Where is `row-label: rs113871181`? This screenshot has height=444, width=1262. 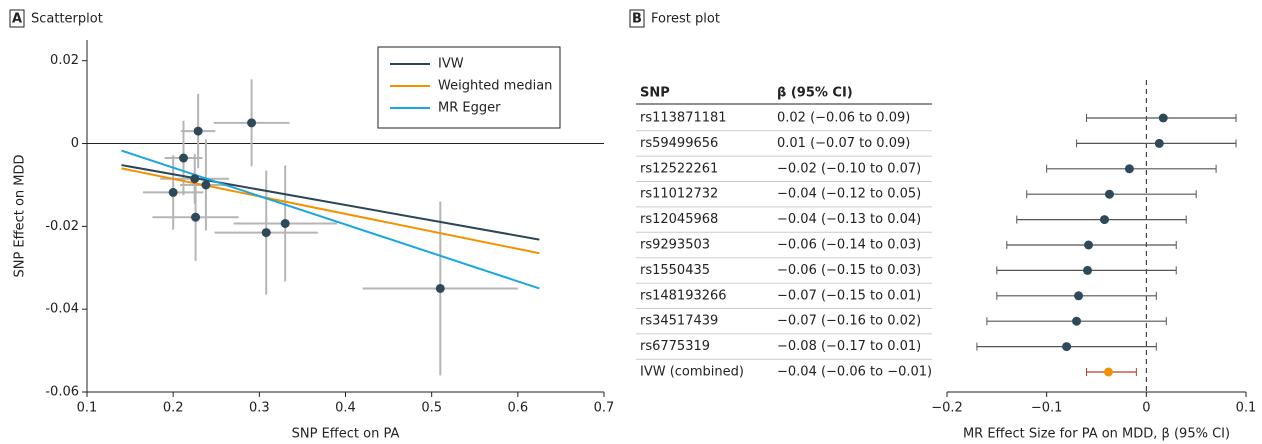 row-label: rs113871181 is located at coordinates (683, 118).